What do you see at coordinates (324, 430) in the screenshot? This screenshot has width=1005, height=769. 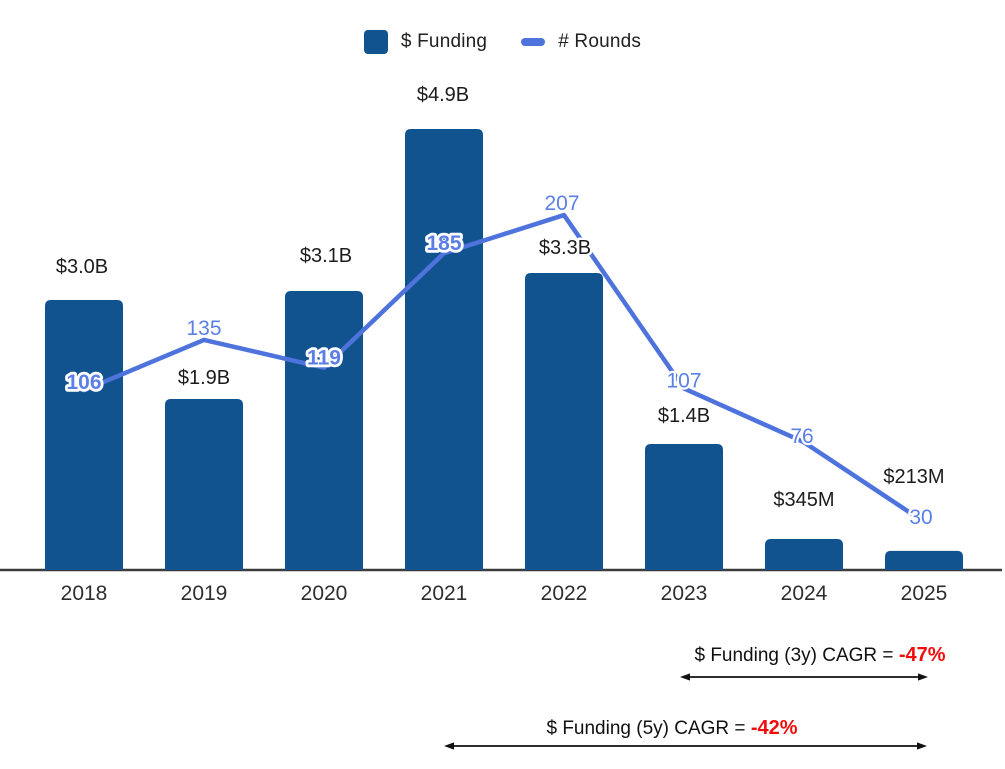 I see `bar-2020` at bounding box center [324, 430].